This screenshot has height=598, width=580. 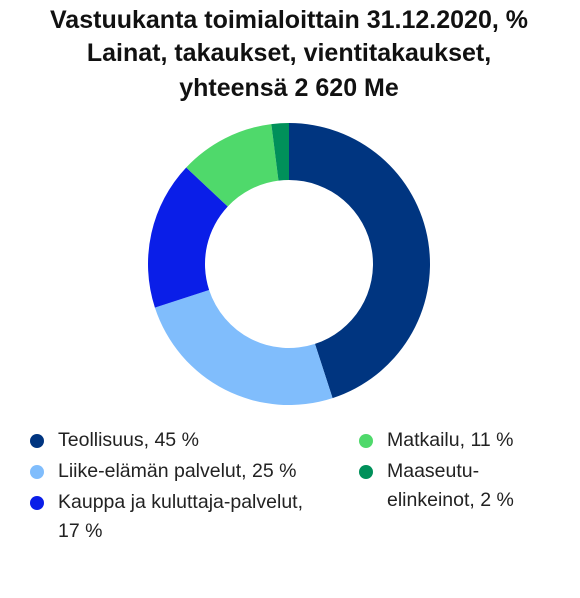 I want to click on legend-item: Teollisuus, 45 %, so click(x=172, y=440).